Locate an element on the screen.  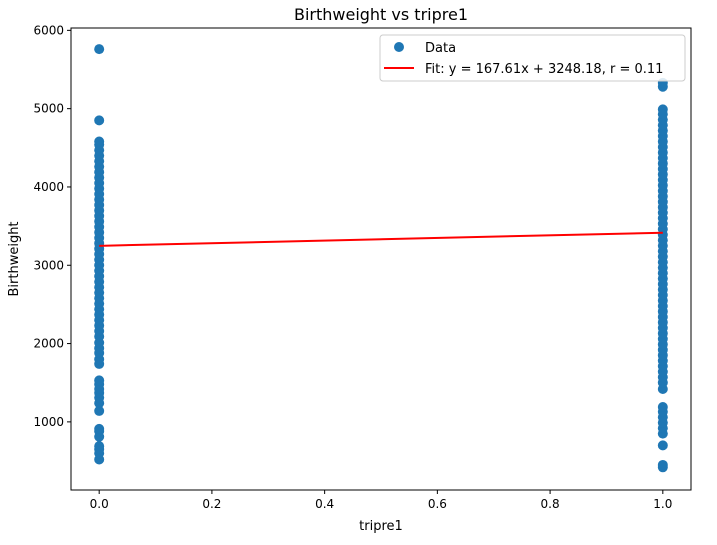
x-axis-title: tripre1 is located at coordinates (381, 526).